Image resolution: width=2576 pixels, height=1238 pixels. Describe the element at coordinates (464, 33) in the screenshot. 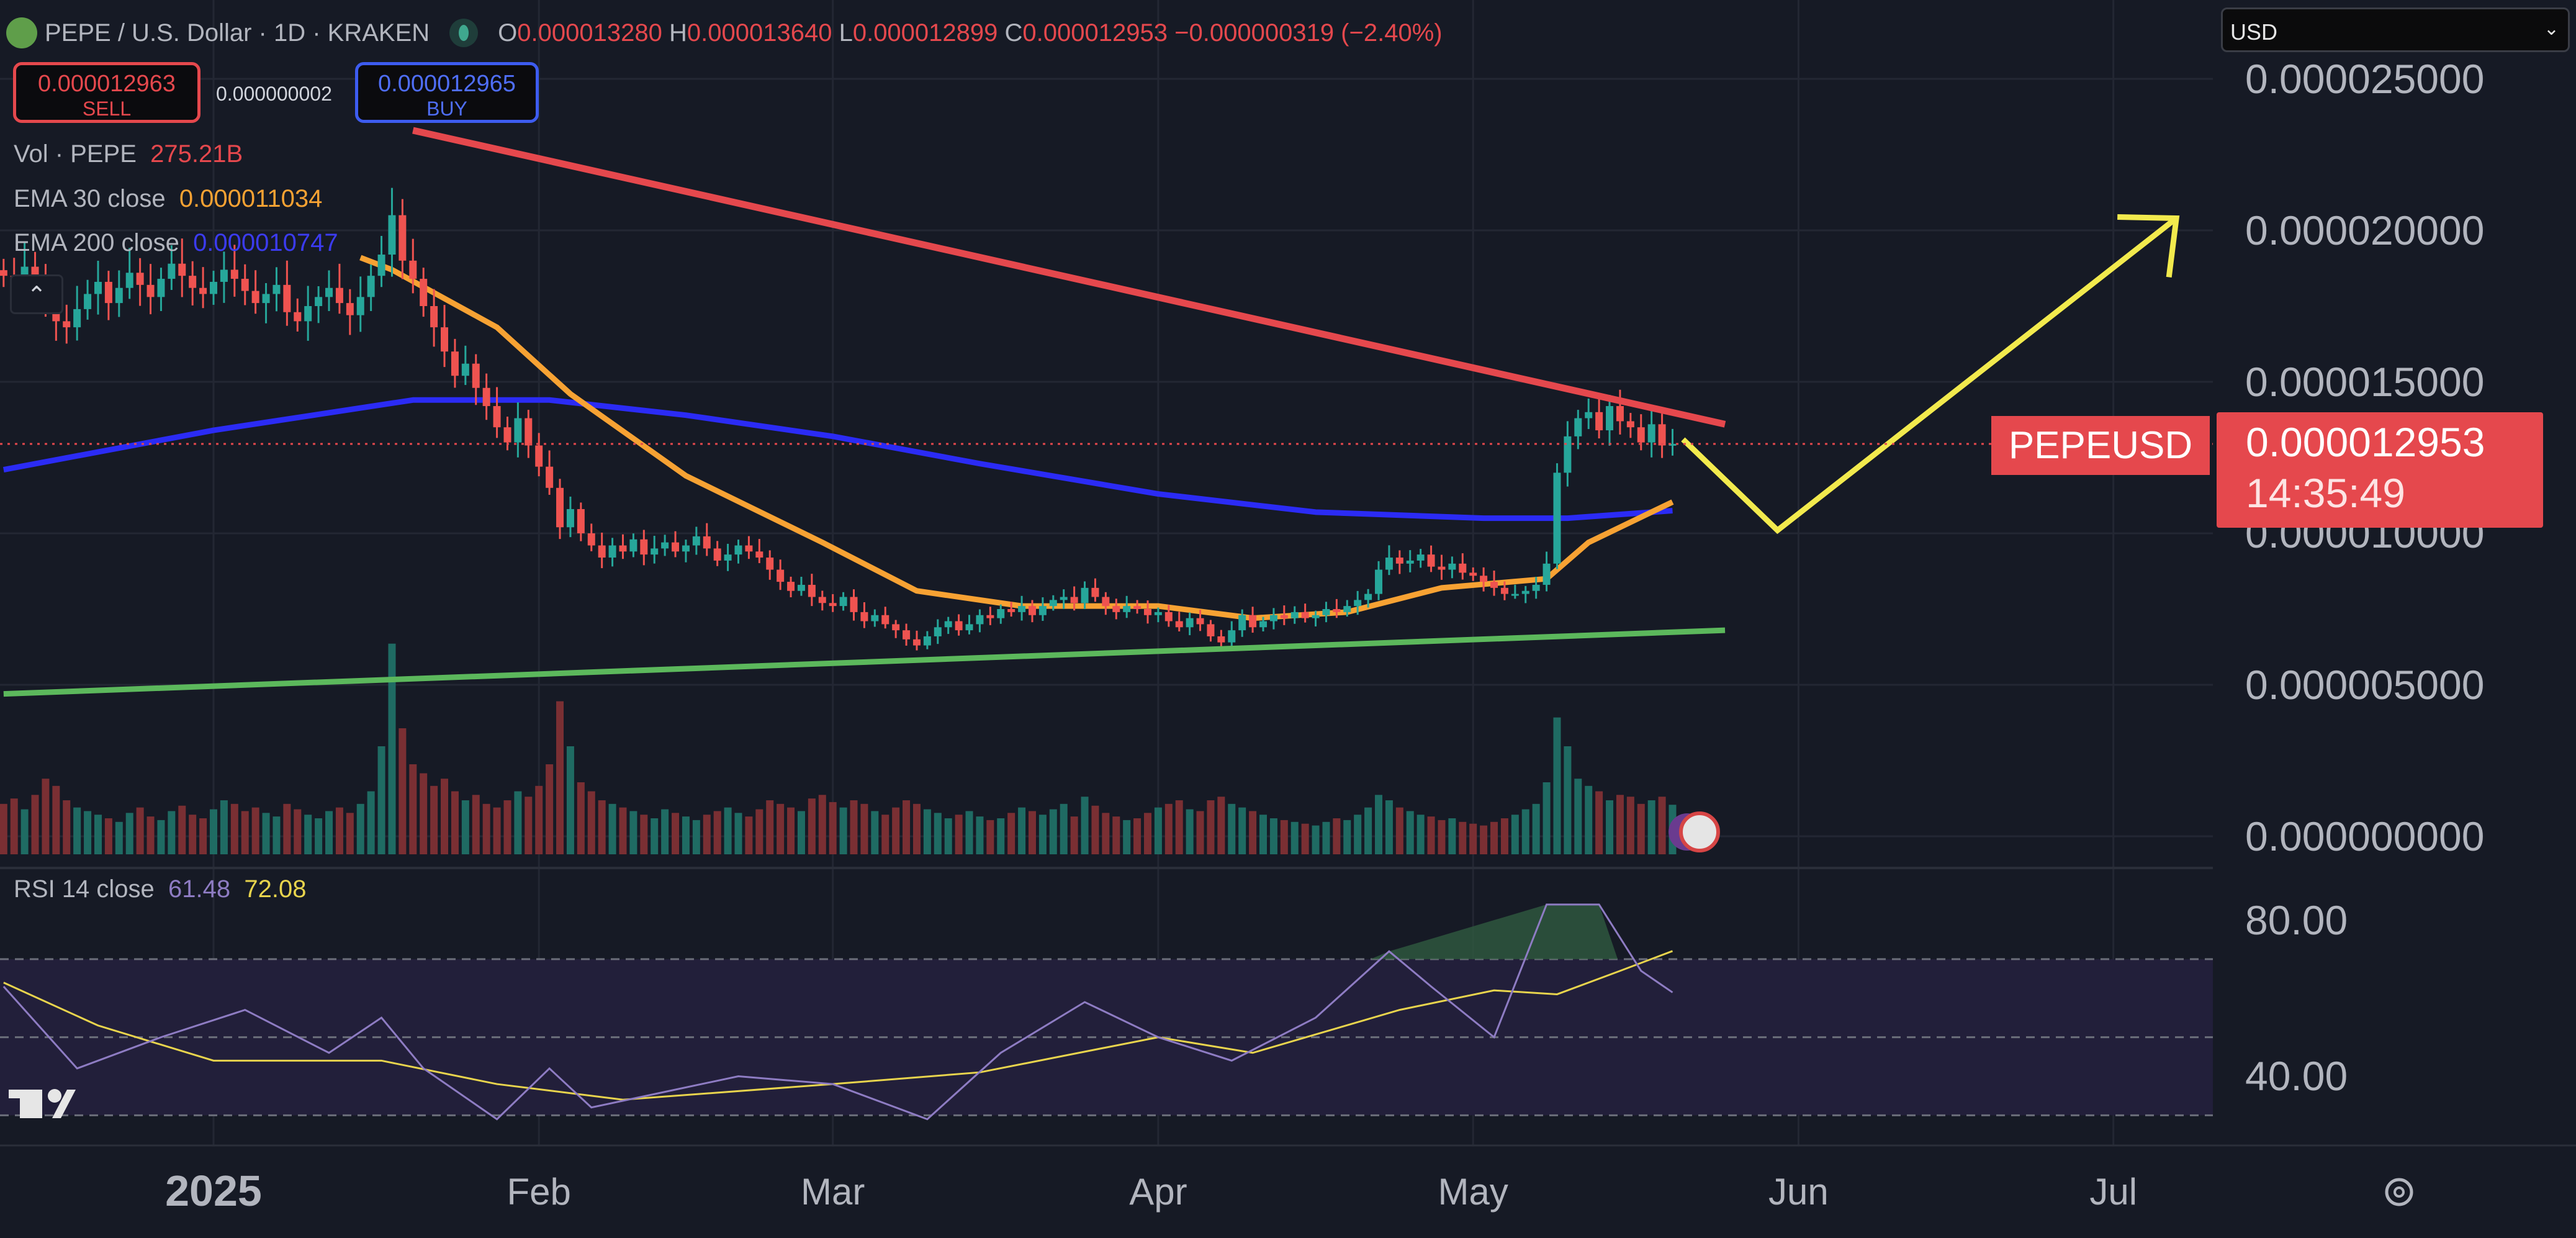

I see `market-status-icon` at that location.